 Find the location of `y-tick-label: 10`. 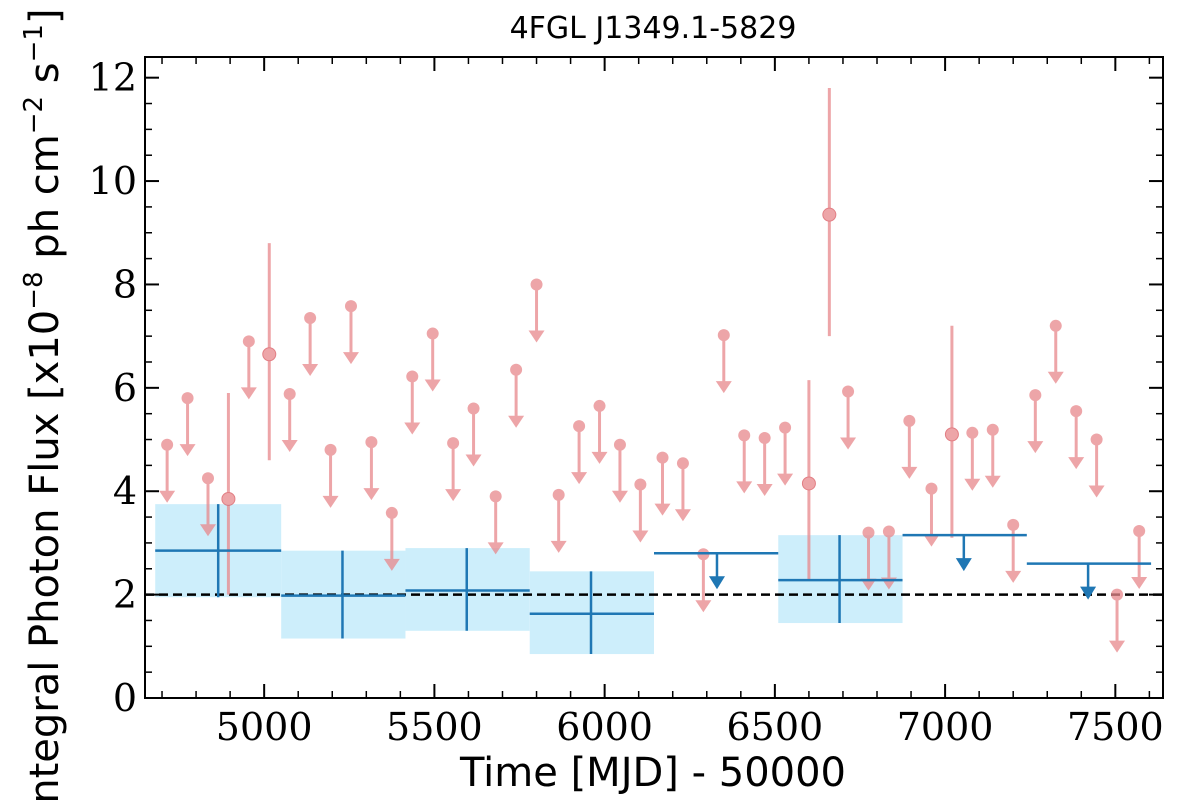

y-tick-label: 10 is located at coordinates (113, 181).